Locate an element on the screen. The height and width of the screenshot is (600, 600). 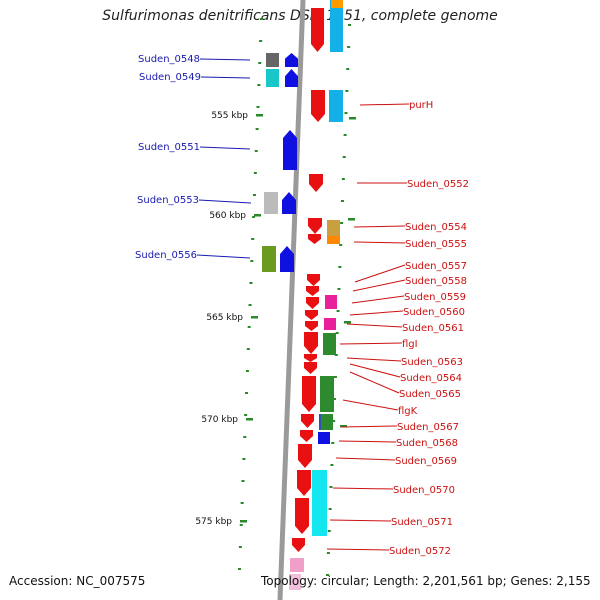
right-gene-label: Suden_0572 is located at coordinates (420, 551).